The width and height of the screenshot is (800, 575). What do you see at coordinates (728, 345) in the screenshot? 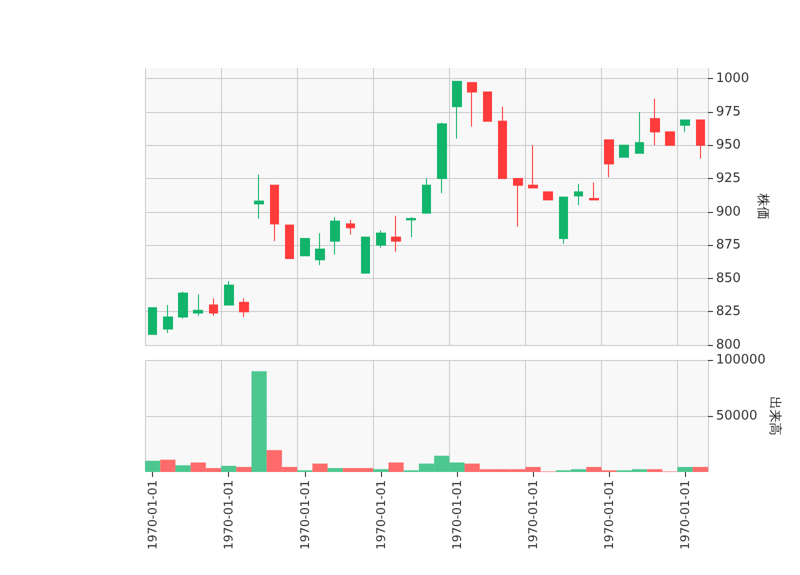
I see `y-tick-label: 800` at bounding box center [728, 345].